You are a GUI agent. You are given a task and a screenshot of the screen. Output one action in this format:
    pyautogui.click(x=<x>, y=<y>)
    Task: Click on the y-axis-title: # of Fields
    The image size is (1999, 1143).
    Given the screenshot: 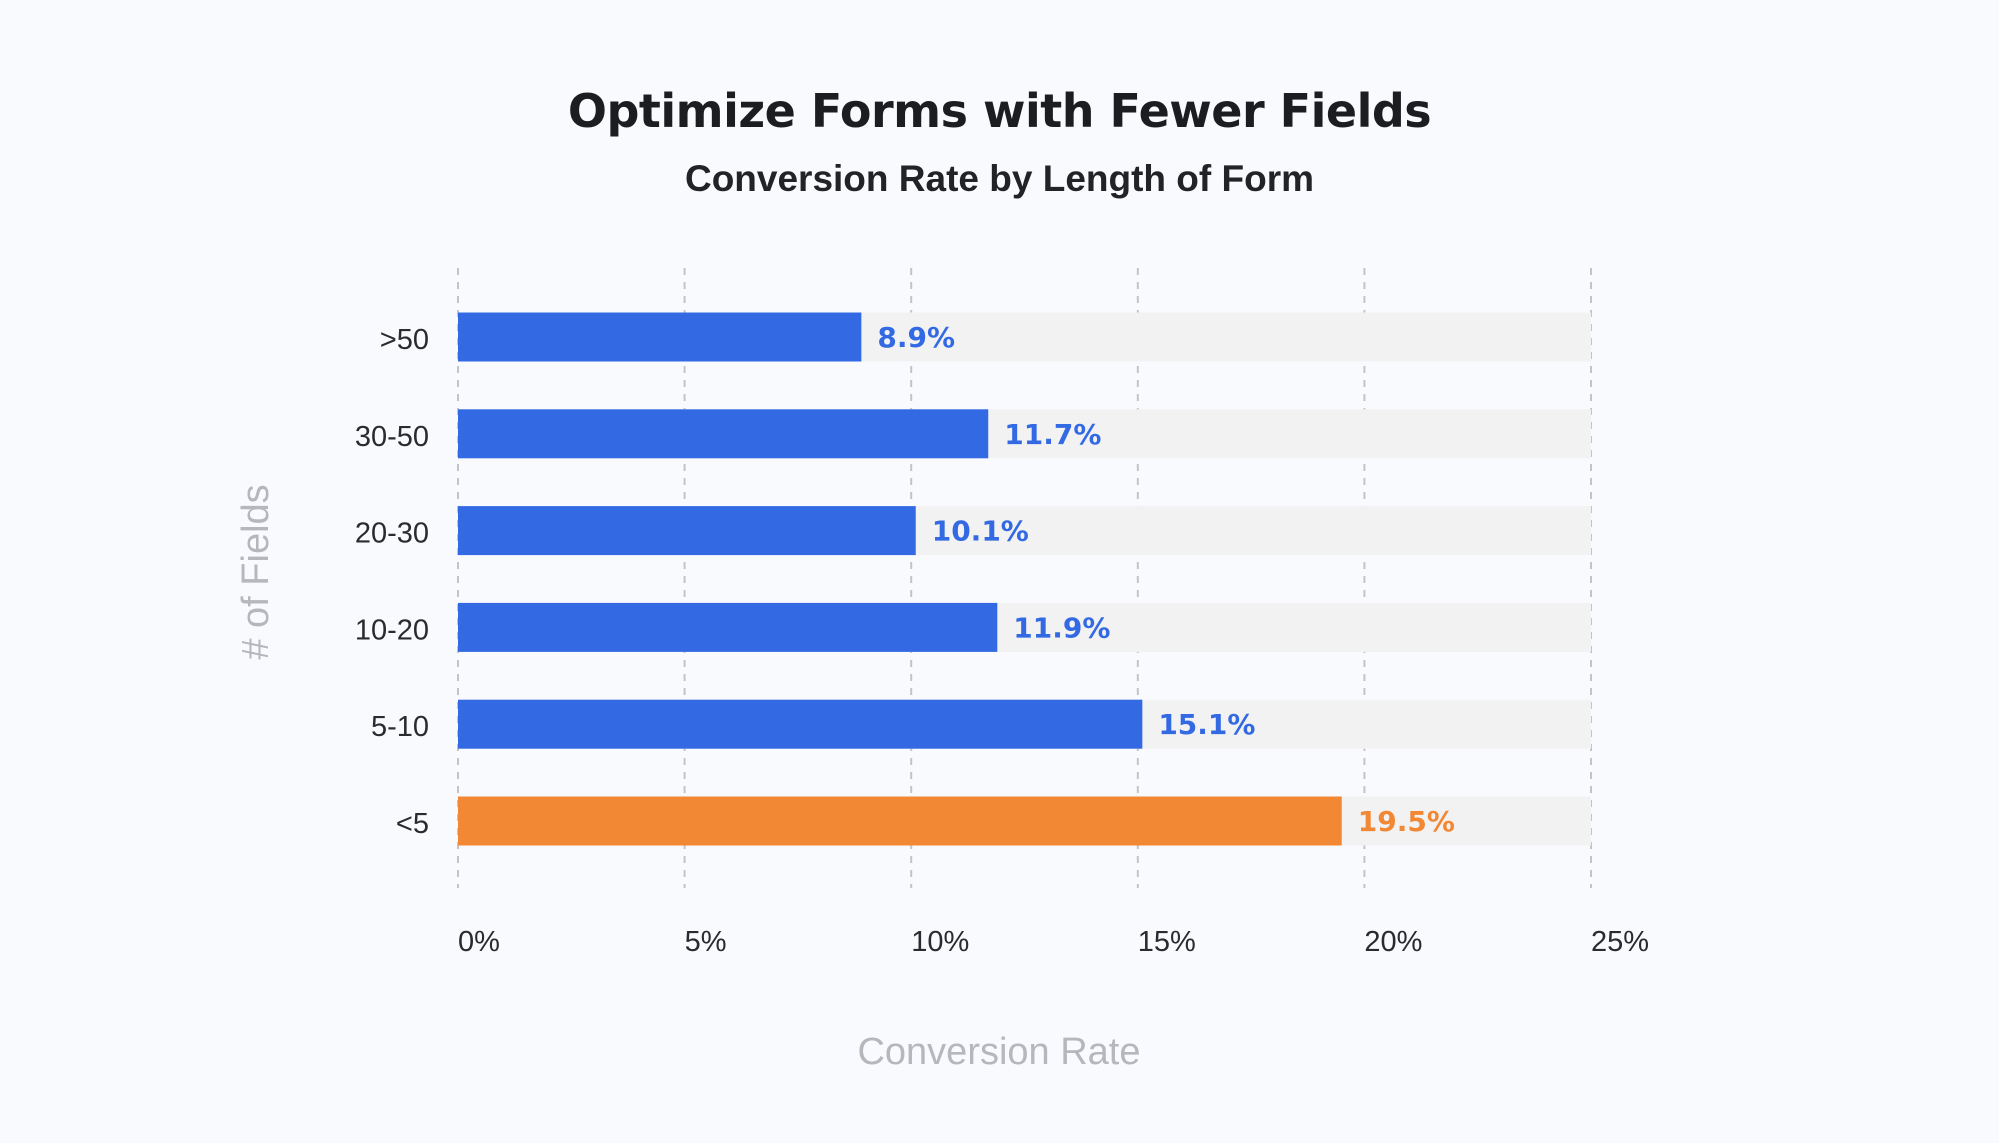 What is the action you would take?
    pyautogui.click(x=256, y=571)
    